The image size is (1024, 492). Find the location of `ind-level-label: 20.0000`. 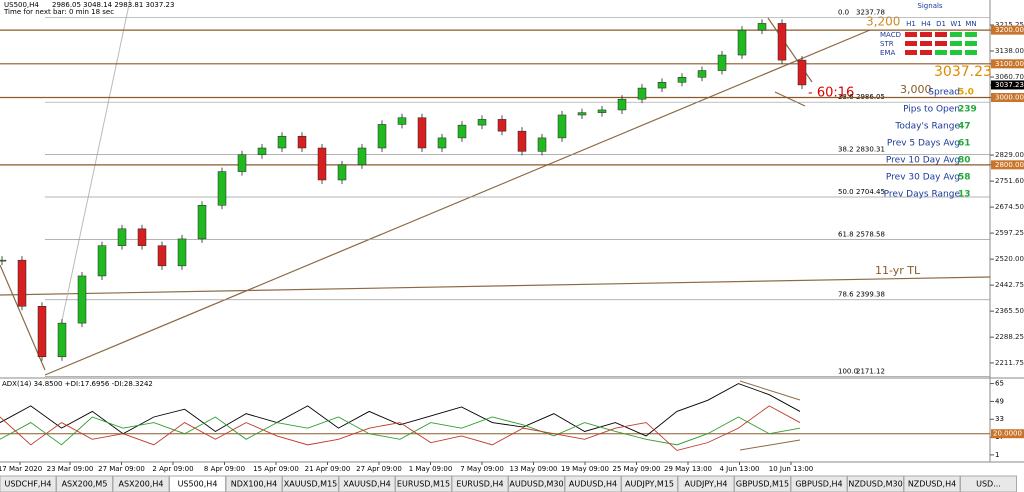

ind-level-label: 20.0000 is located at coordinates (1007, 434).